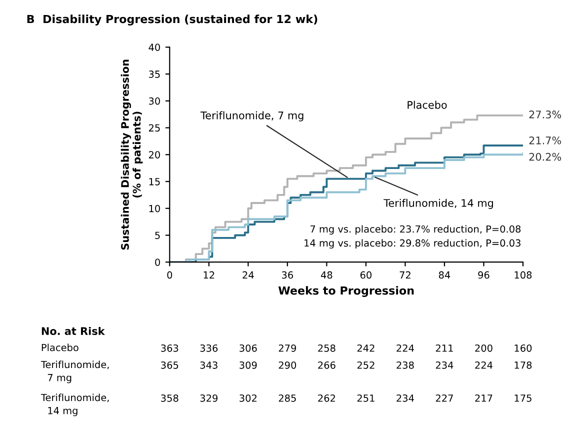  I want to click on text: 238, so click(405, 365).